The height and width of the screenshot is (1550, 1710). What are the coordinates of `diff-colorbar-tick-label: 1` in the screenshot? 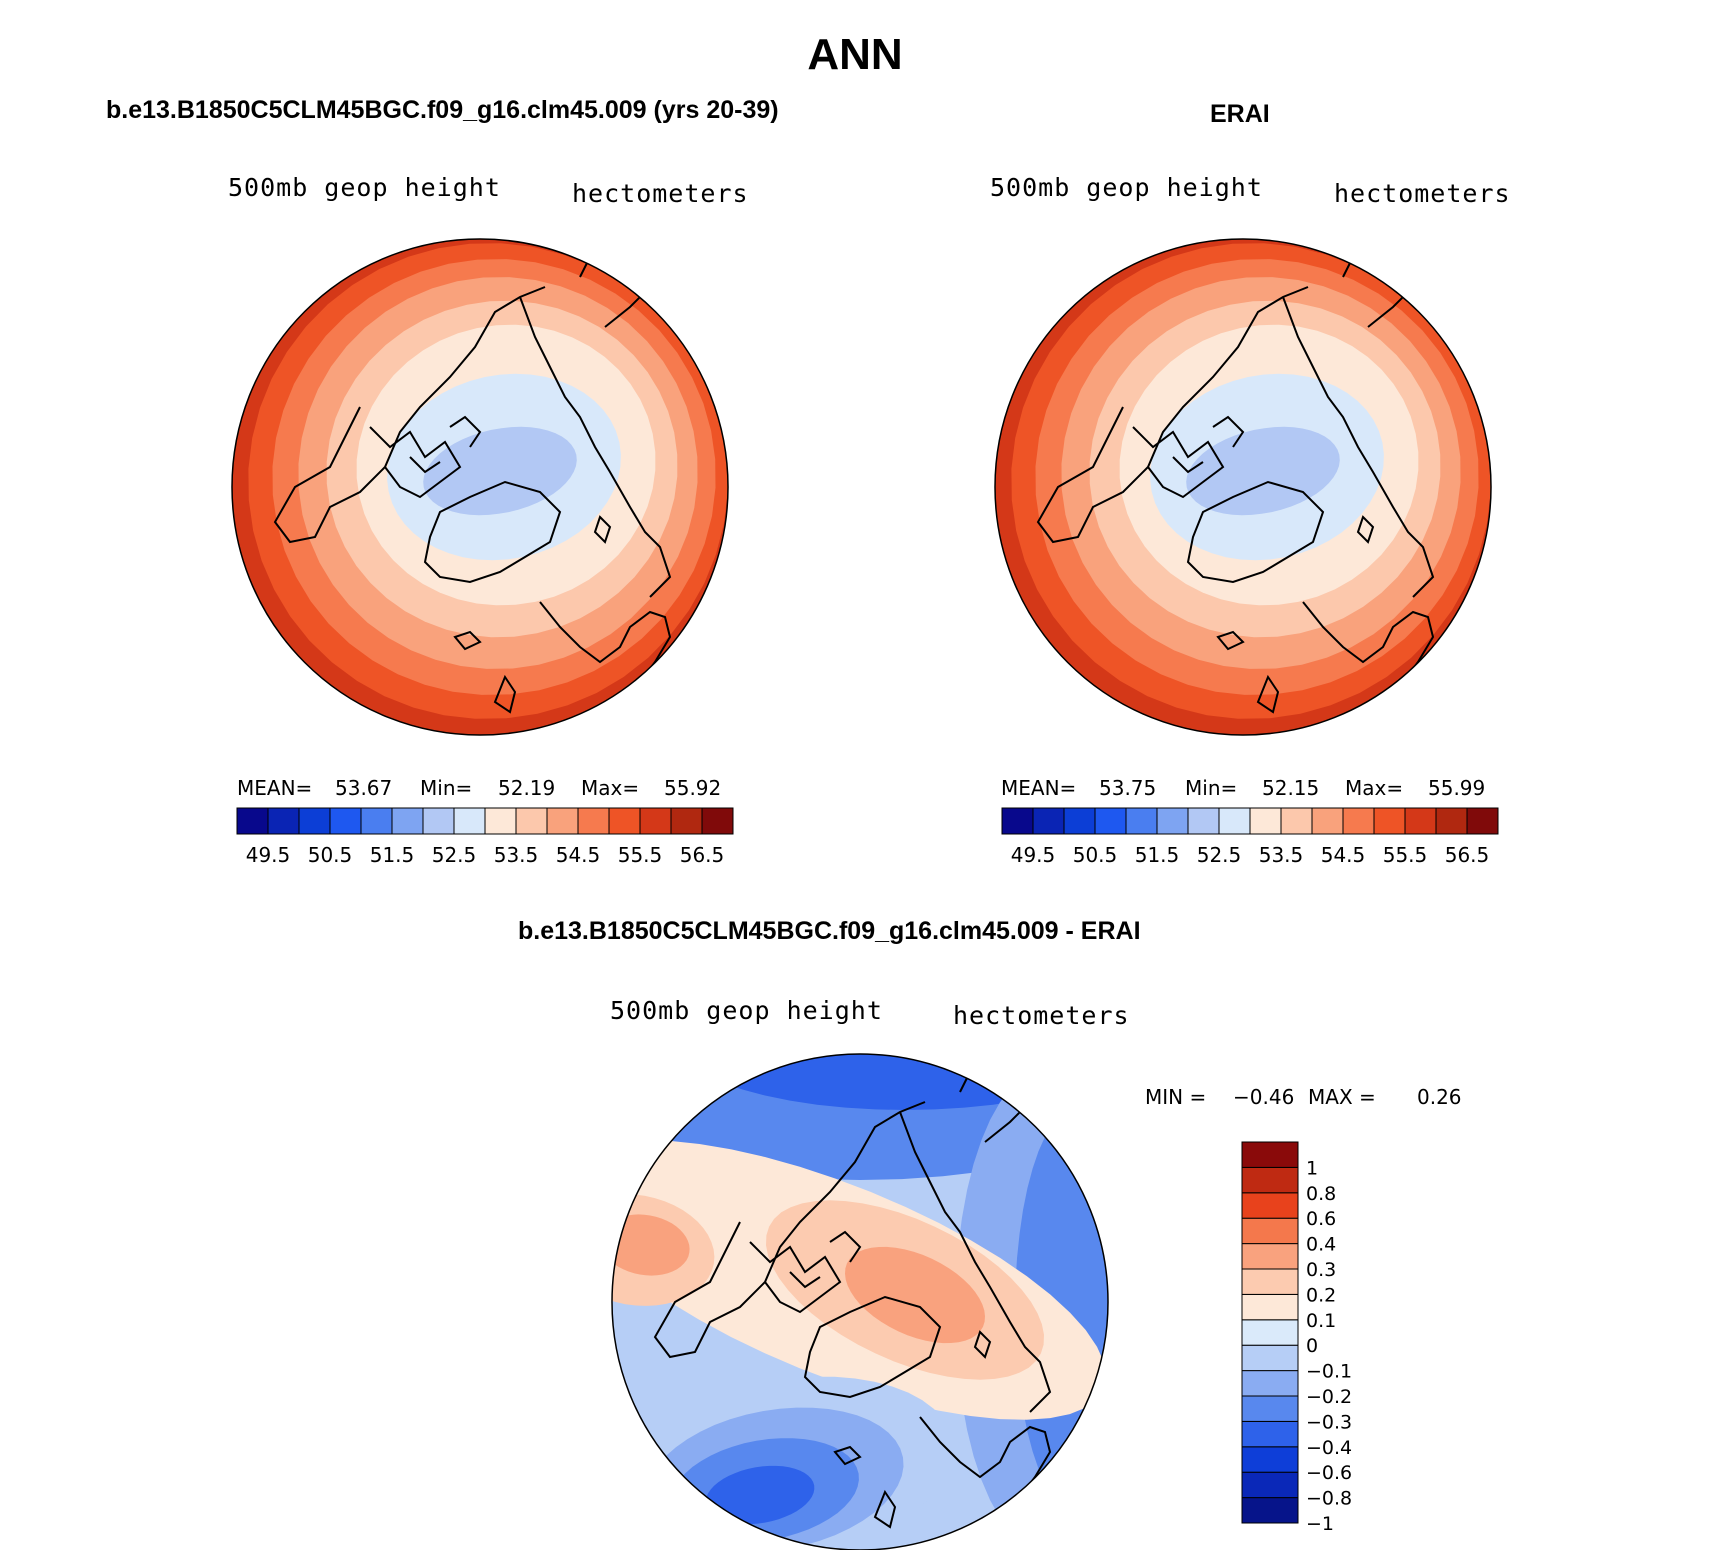 It's located at (1312, 1168).